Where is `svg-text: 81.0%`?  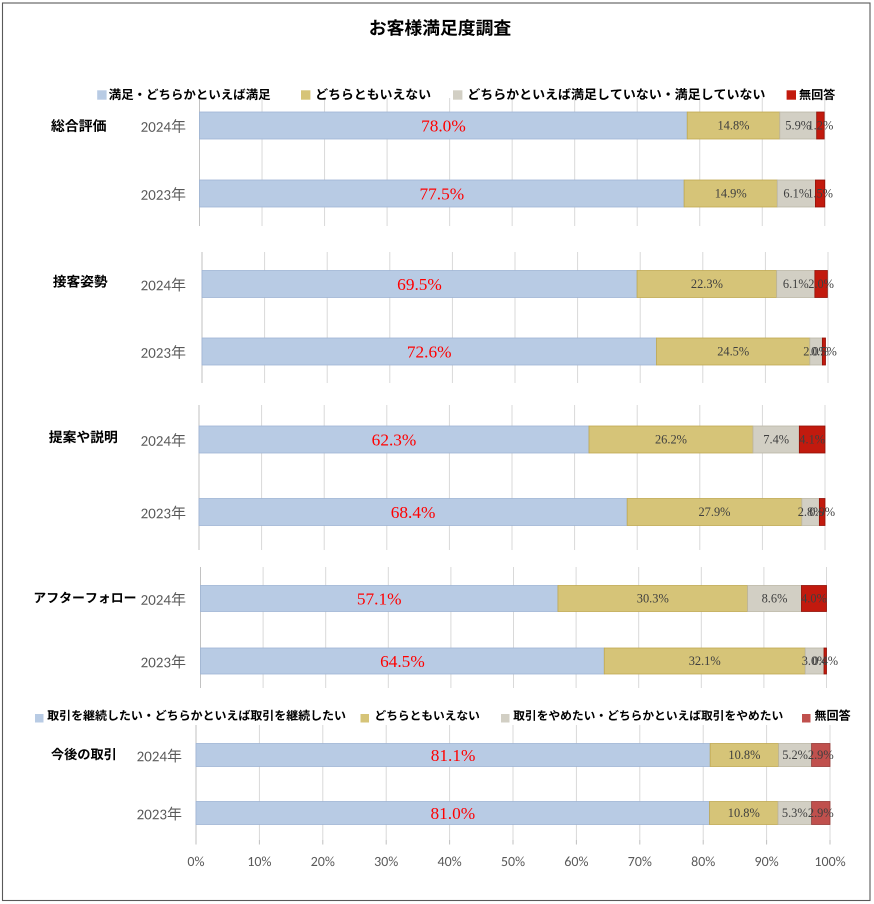
svg-text: 81.0% is located at coordinates (452, 813).